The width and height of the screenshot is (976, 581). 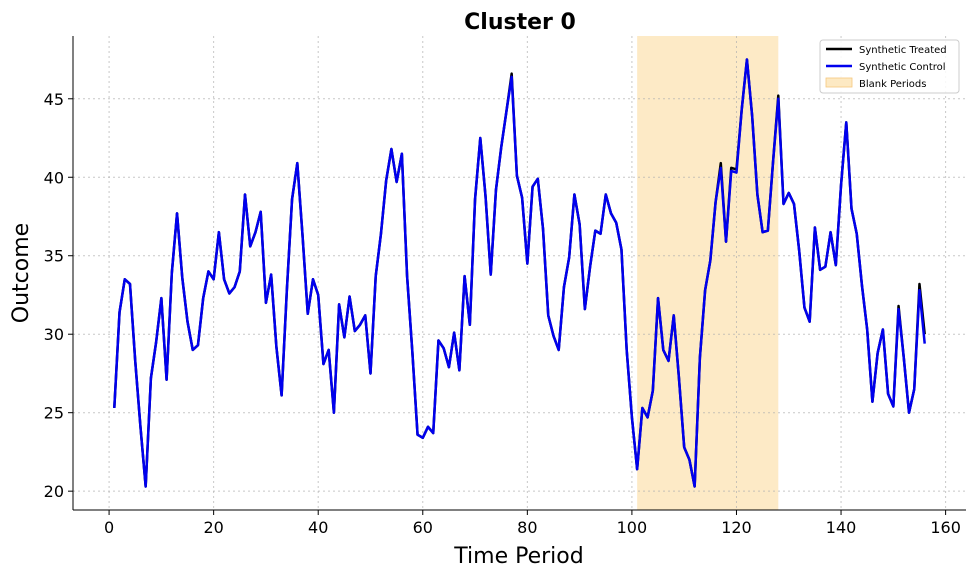 I want to click on legend-label-blank-periods: Blank Periods, so click(x=892, y=84).